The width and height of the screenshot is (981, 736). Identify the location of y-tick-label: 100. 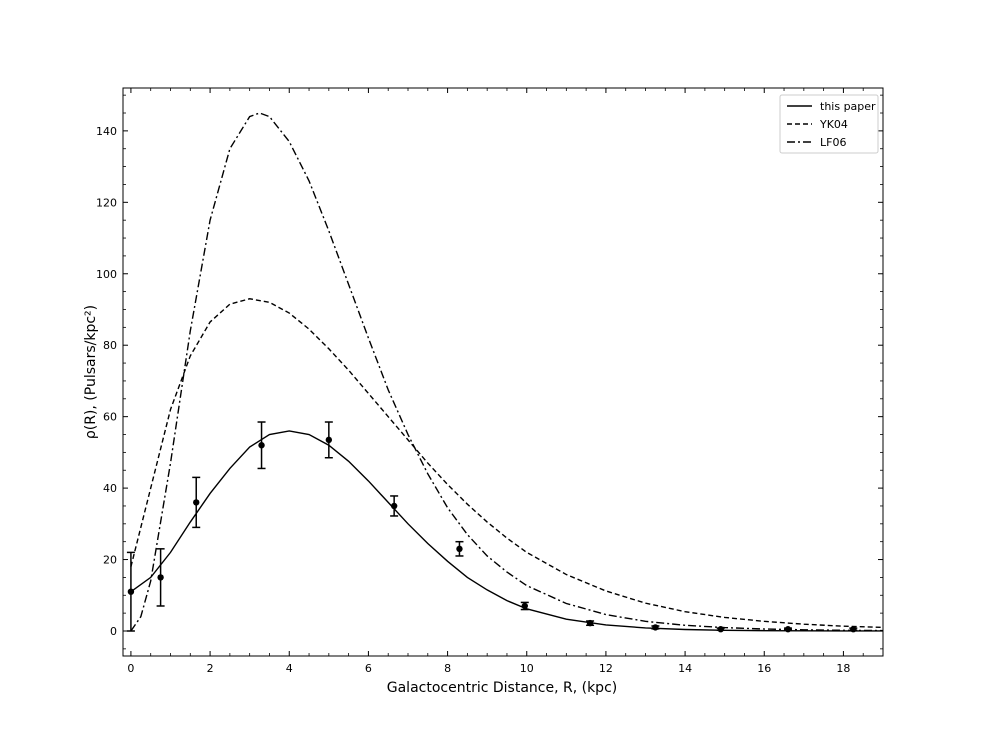
(106, 274).